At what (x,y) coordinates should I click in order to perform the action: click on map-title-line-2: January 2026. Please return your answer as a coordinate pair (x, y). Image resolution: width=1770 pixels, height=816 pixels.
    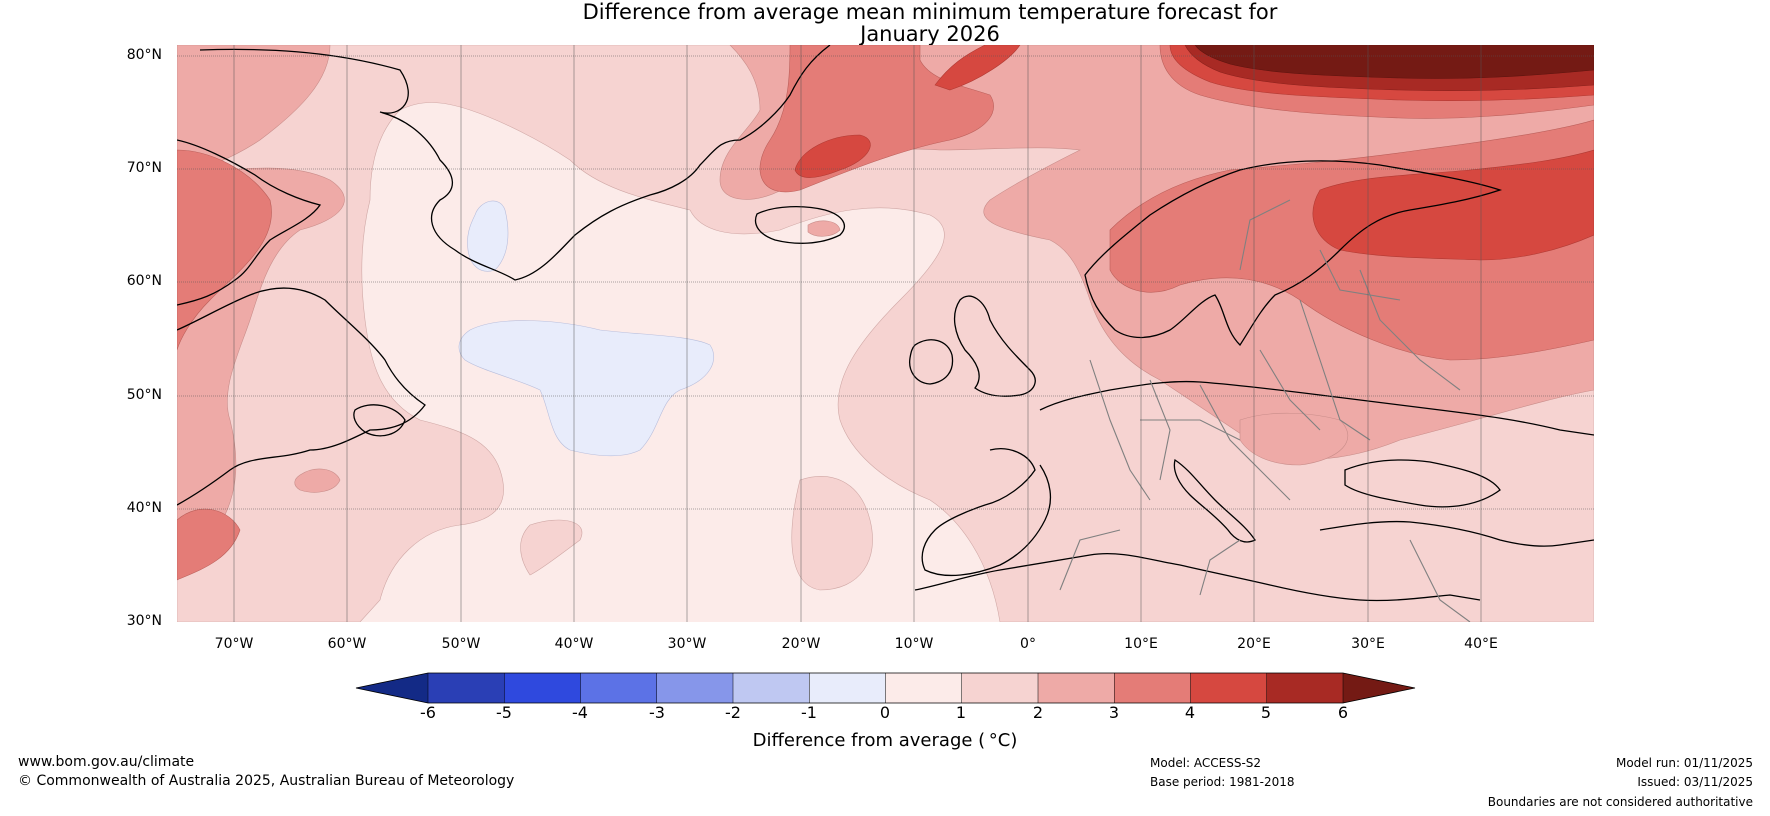
    Looking at the image, I should click on (930, 34).